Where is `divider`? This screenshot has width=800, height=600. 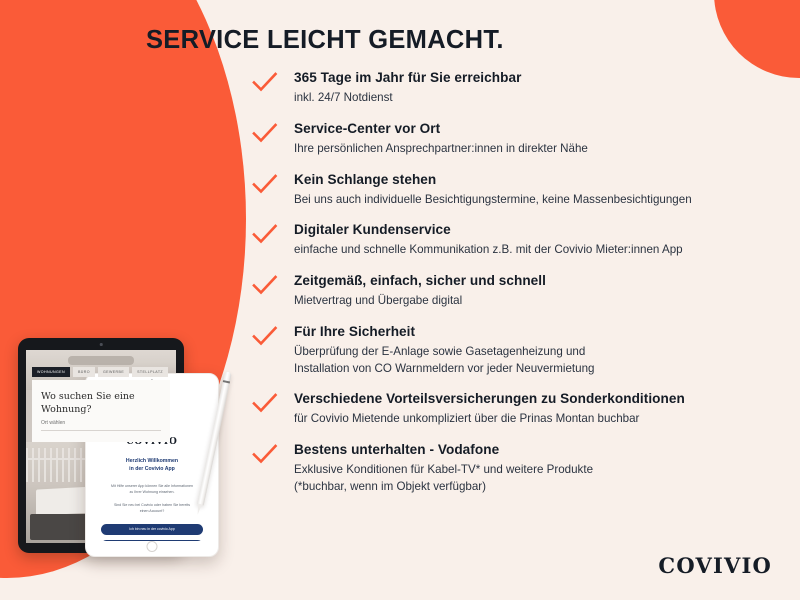 divider is located at coordinates (101, 430).